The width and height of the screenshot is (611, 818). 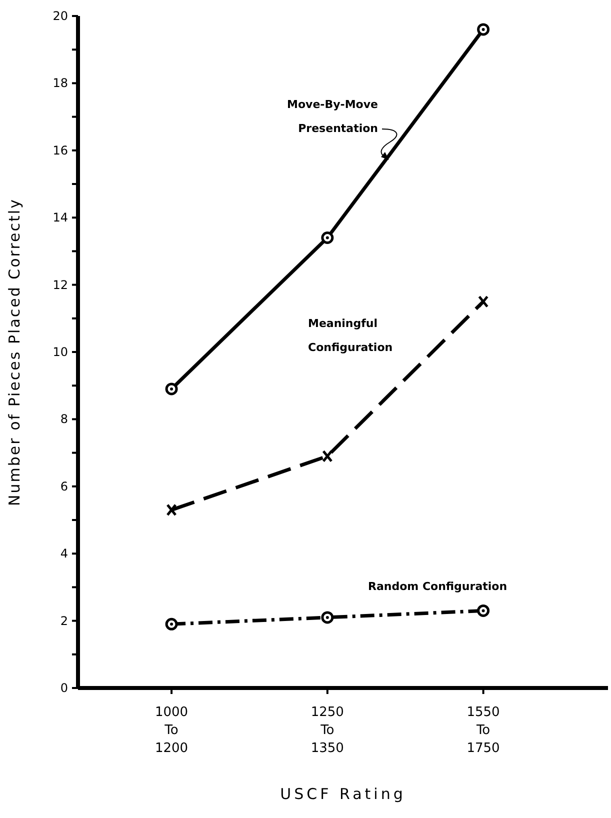 What do you see at coordinates (343, 794) in the screenshot?
I see `x-axis-title: USCF Rating` at bounding box center [343, 794].